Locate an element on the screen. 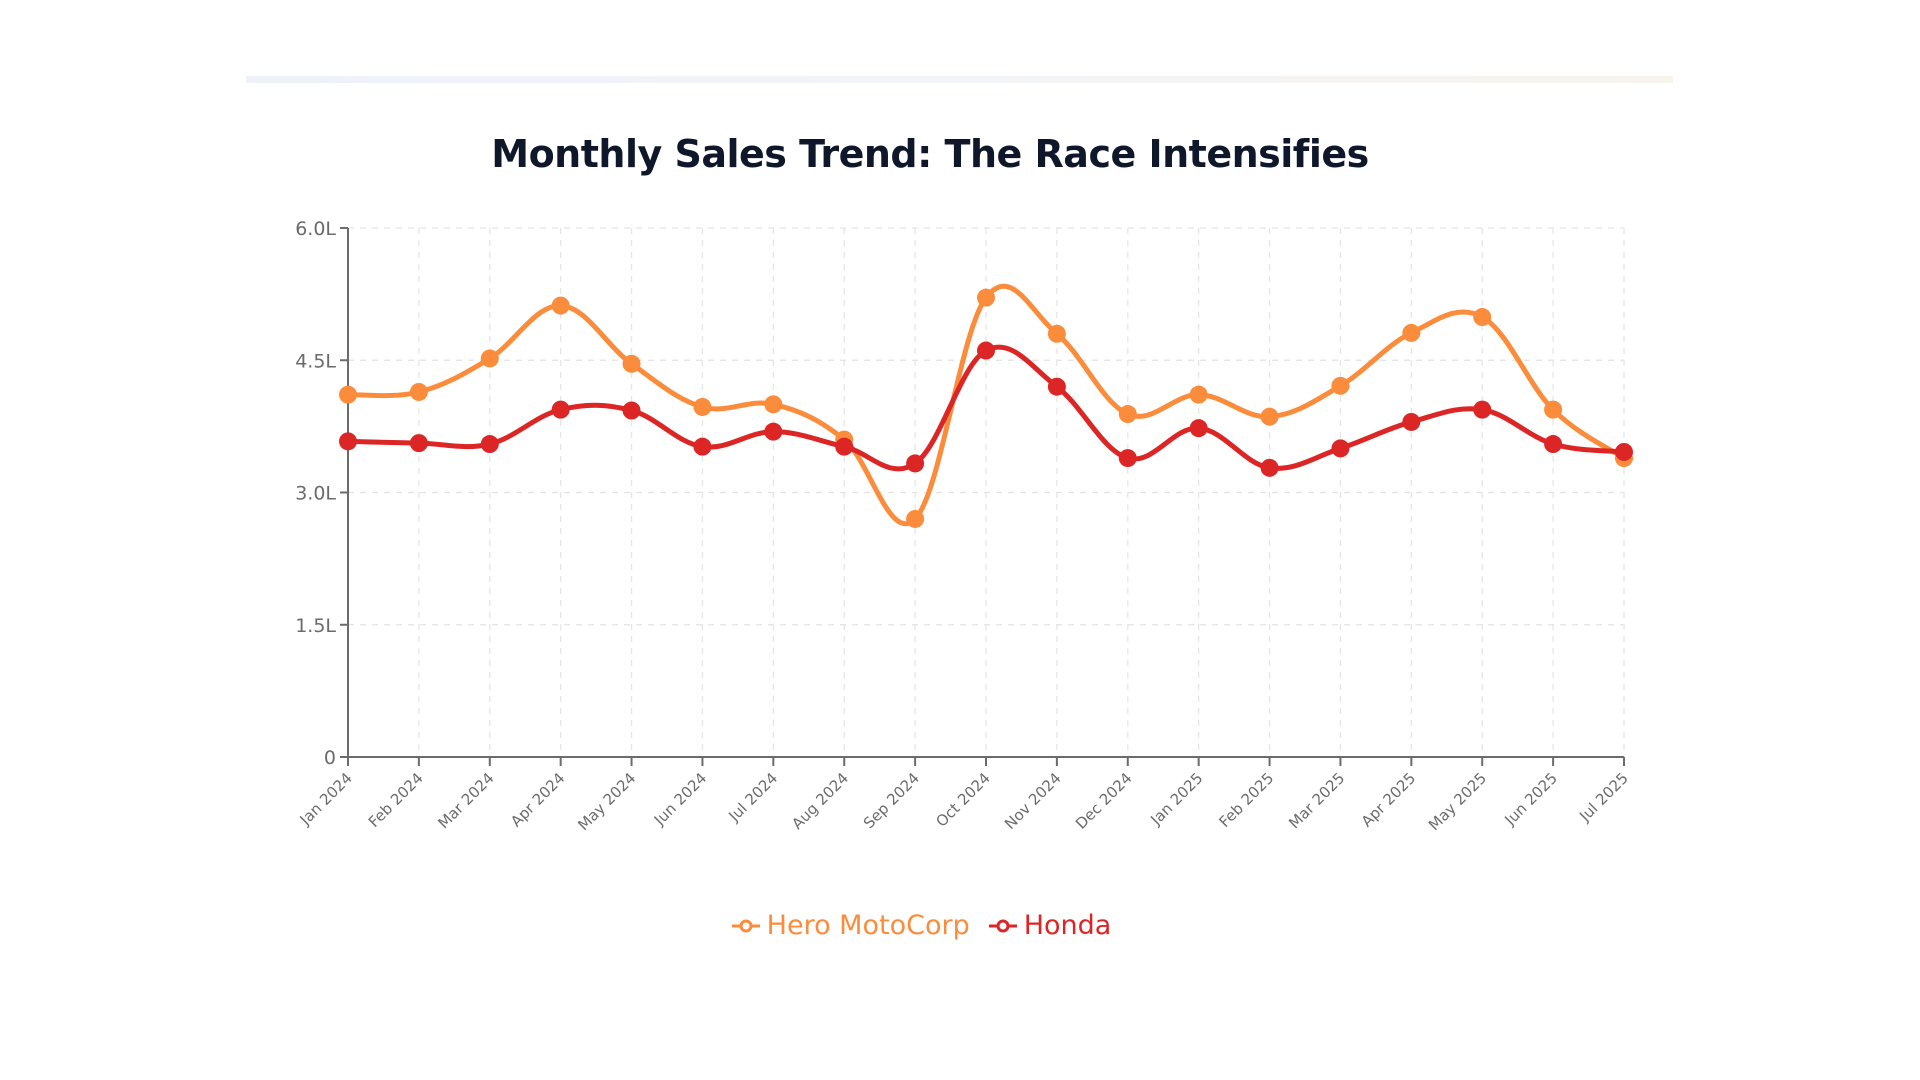 Image resolution: width=1920 pixels, height=1080 pixels. x-tick-label: Mar 2024 is located at coordinates (465, 800).